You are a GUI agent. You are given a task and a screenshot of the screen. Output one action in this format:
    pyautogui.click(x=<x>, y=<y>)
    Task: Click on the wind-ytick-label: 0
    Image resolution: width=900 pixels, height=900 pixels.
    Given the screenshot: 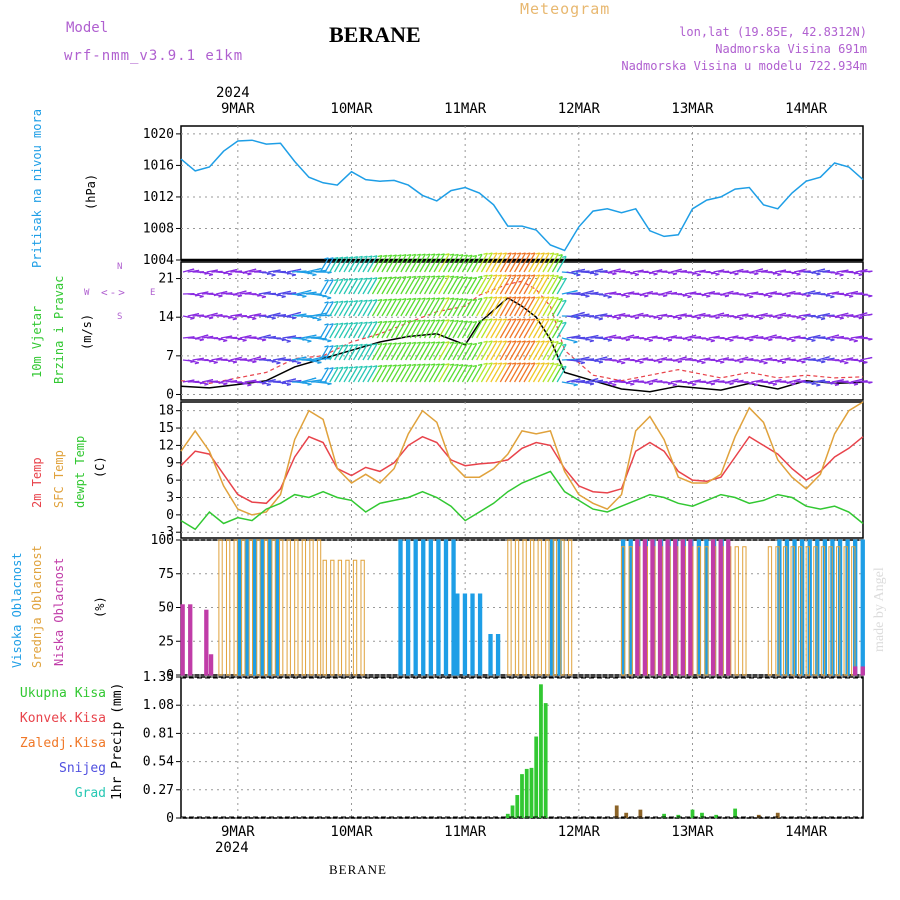 What is the action you would take?
    pyautogui.click(x=170, y=394)
    